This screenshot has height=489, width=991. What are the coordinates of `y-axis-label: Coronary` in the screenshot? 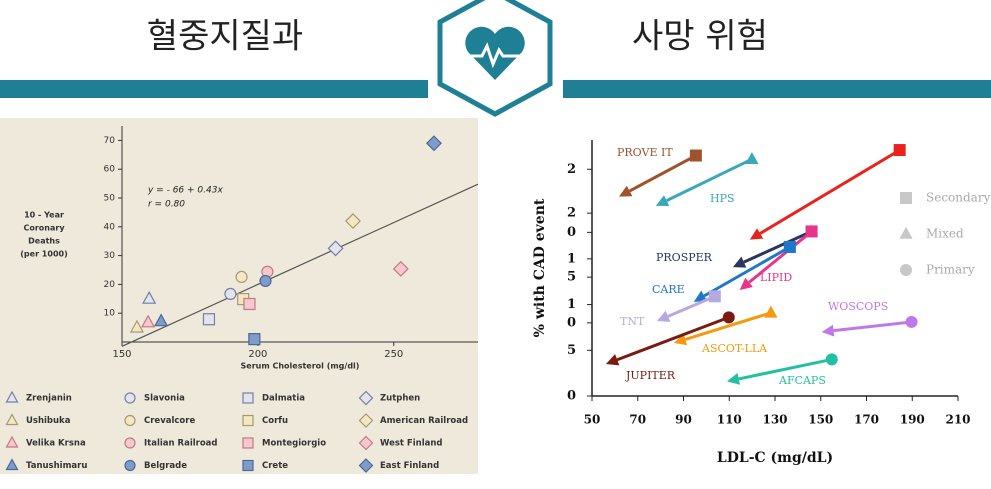 It's located at (44, 228).